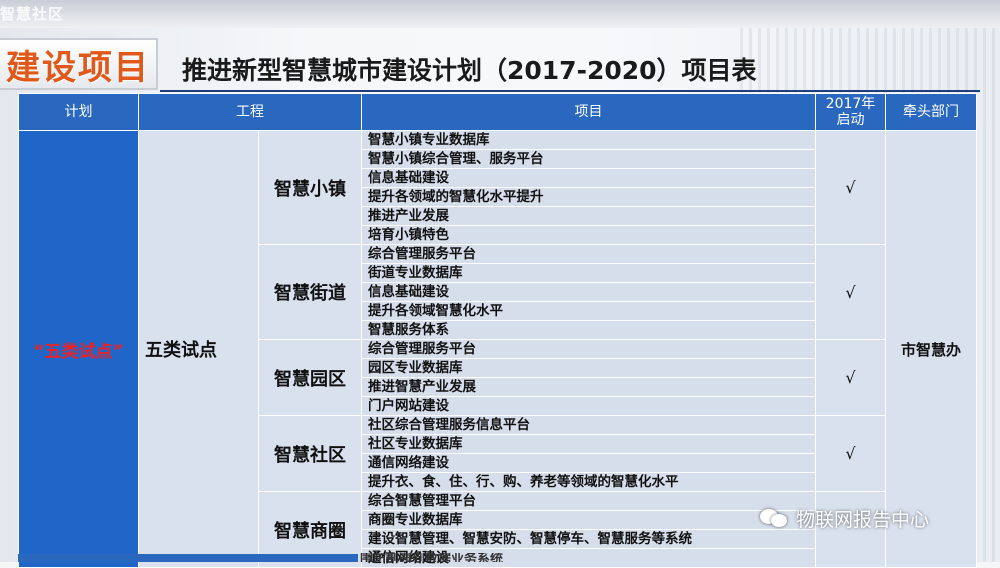 Image resolution: width=1000 pixels, height=568 pixels. Describe the element at coordinates (570, 91) in the screenshot. I see `title-underline` at that location.